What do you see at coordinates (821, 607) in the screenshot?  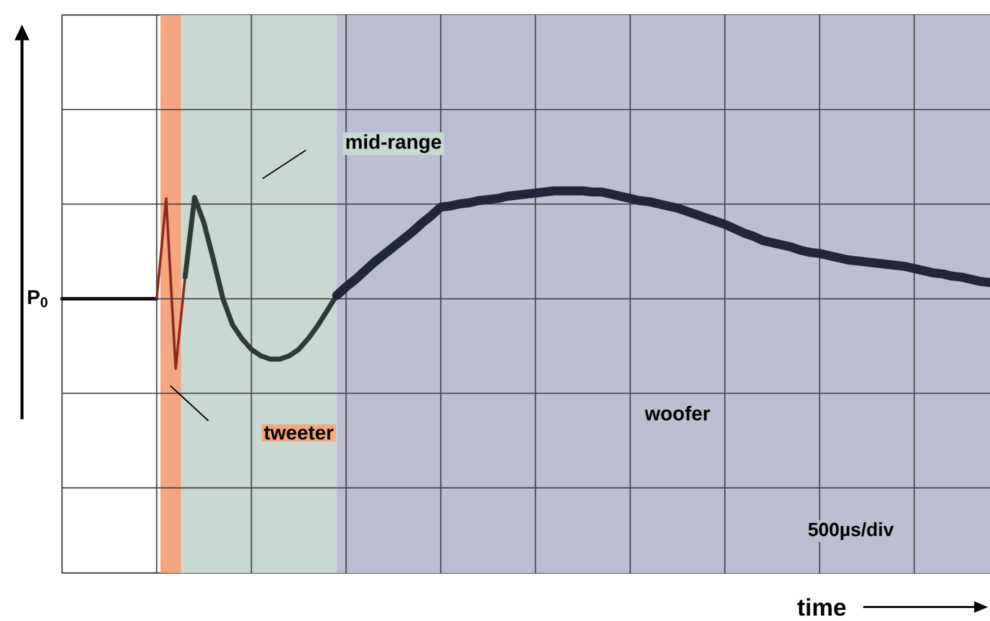 I see `text: time` at bounding box center [821, 607].